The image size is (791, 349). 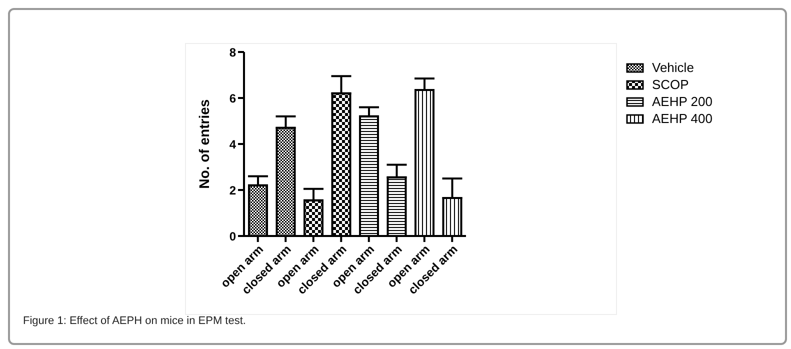 What do you see at coordinates (673, 67) in the screenshot?
I see `legend-label: Vehicle` at bounding box center [673, 67].